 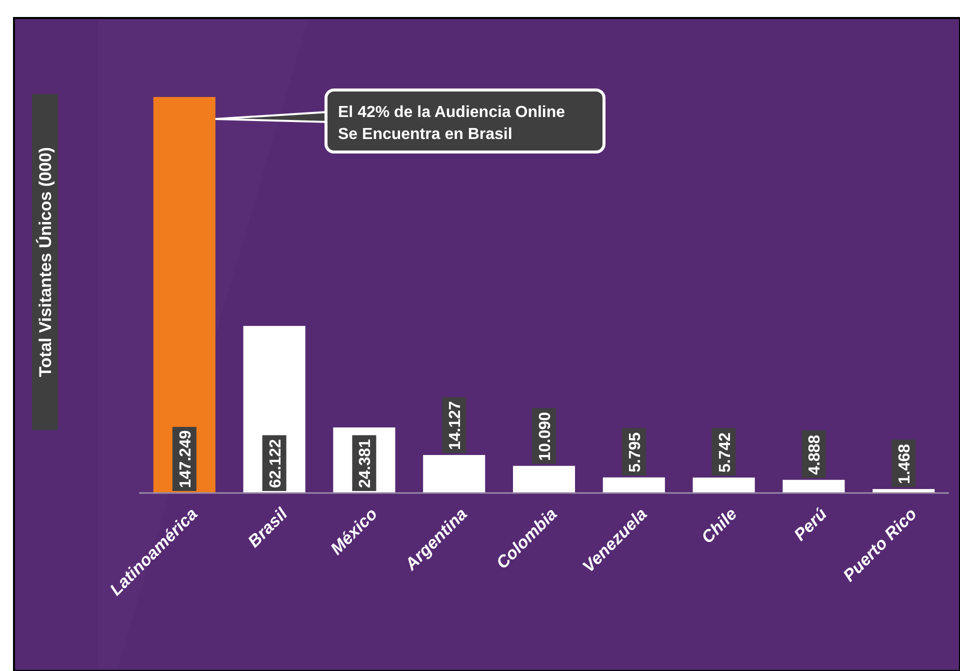 What do you see at coordinates (365, 463) in the screenshot?
I see `data-label: 24.381` at bounding box center [365, 463].